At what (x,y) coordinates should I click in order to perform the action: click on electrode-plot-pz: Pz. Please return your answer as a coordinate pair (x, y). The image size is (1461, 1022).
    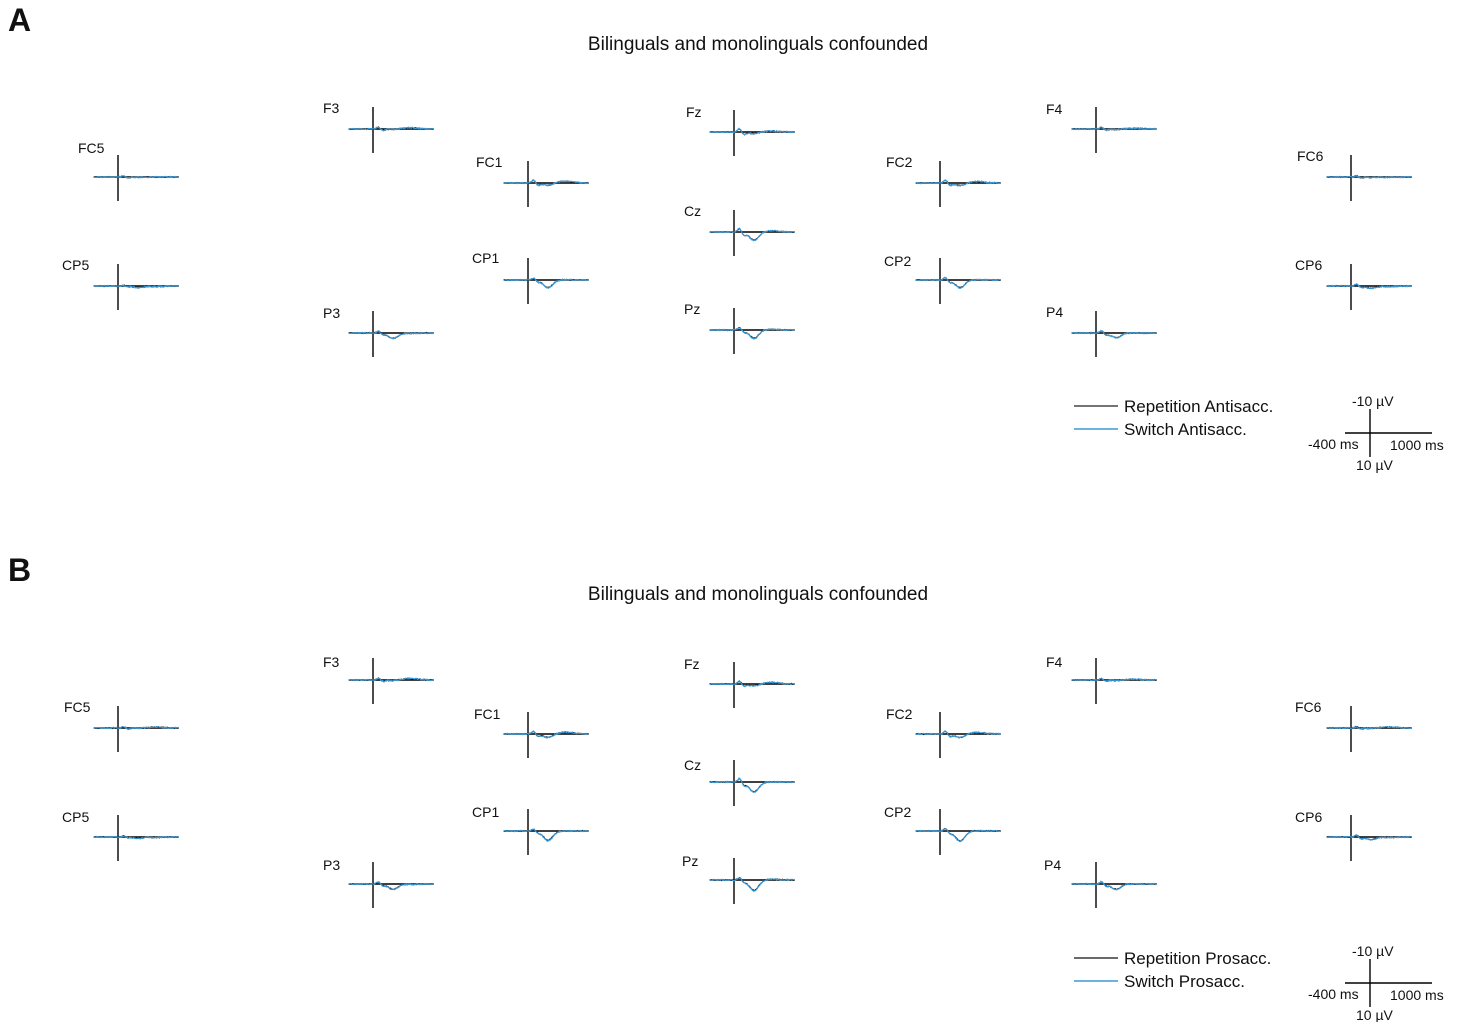
    Looking at the image, I should click on (738, 878).